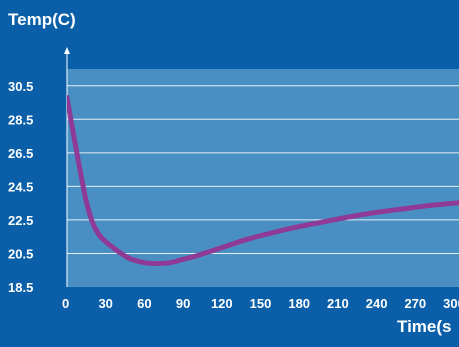  Describe the element at coordinates (144, 303) in the screenshot. I see `x-tick-label-2: 60` at that location.